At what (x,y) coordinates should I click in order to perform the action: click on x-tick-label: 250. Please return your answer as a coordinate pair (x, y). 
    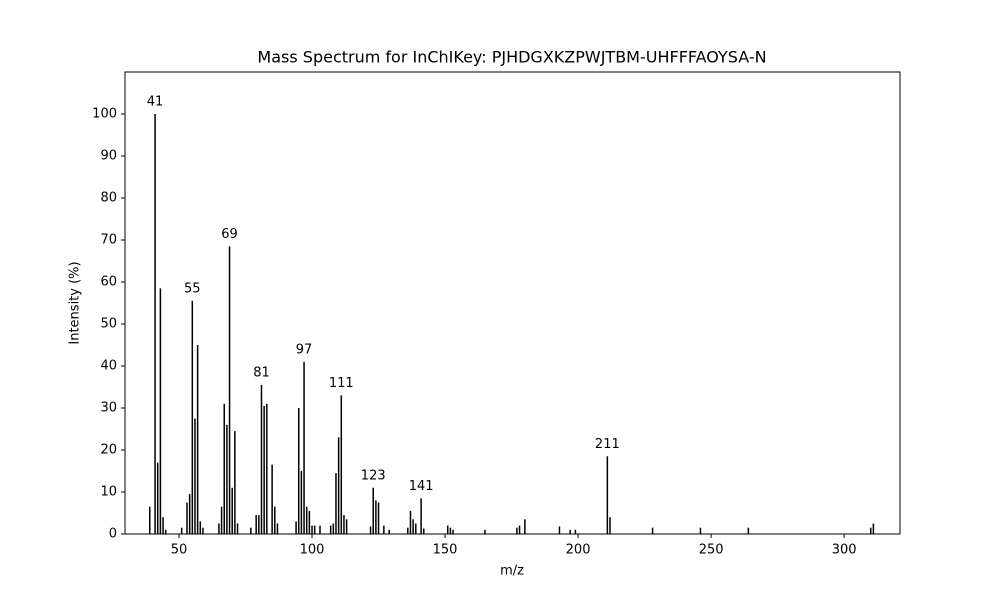
    Looking at the image, I should click on (711, 550).